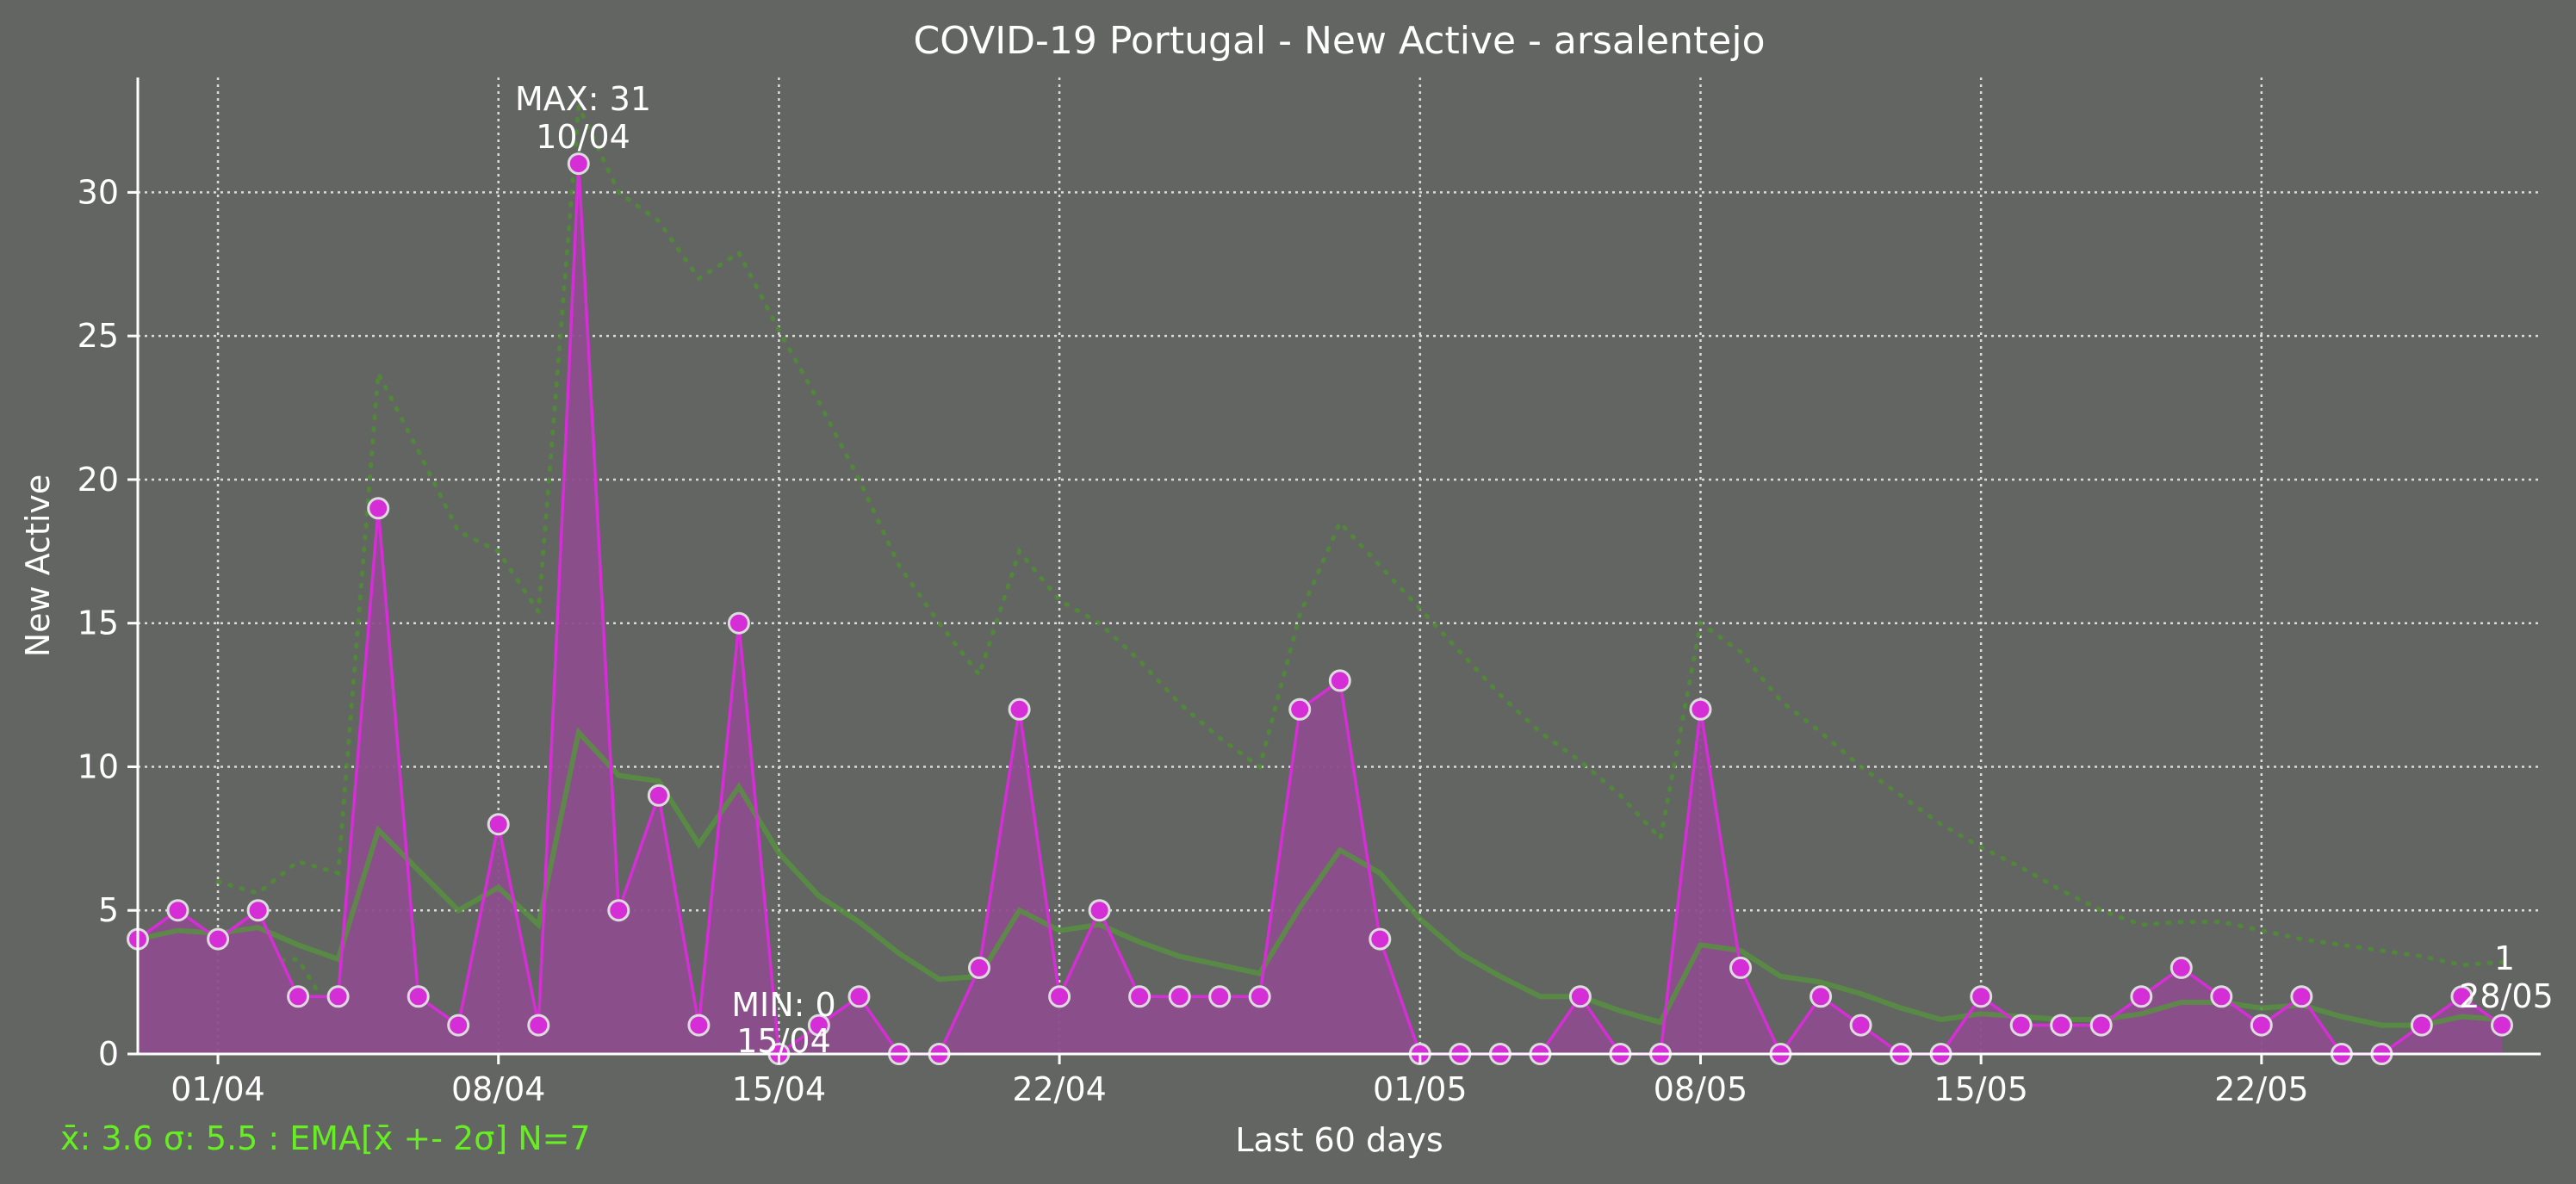 Image resolution: width=2576 pixels, height=1184 pixels. I want to click on x-tick-label: 22/05, so click(2261, 1089).